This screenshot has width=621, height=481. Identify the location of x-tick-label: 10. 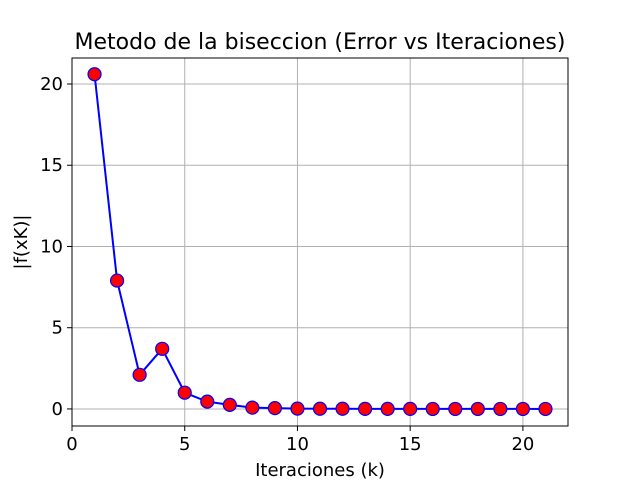
(297, 444).